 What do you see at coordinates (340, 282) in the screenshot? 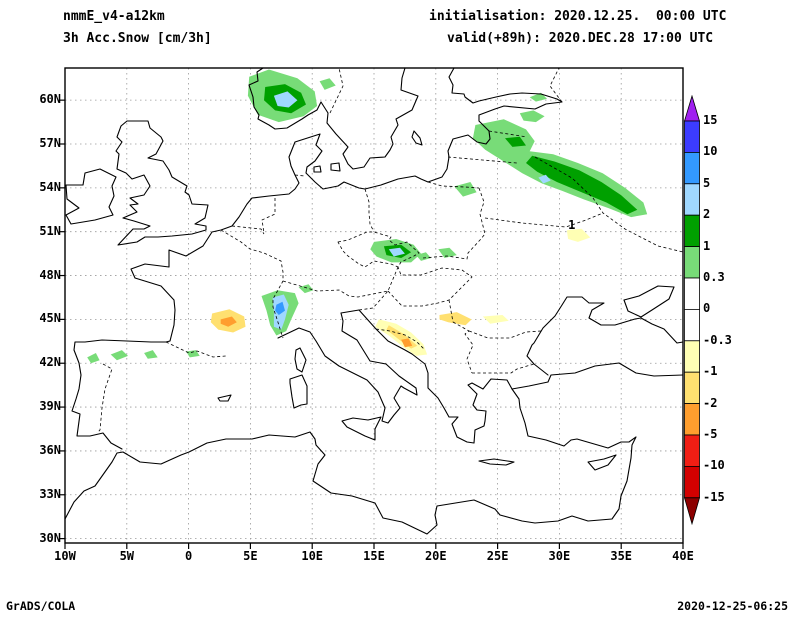
I see `border-alps-chain` at bounding box center [340, 282].